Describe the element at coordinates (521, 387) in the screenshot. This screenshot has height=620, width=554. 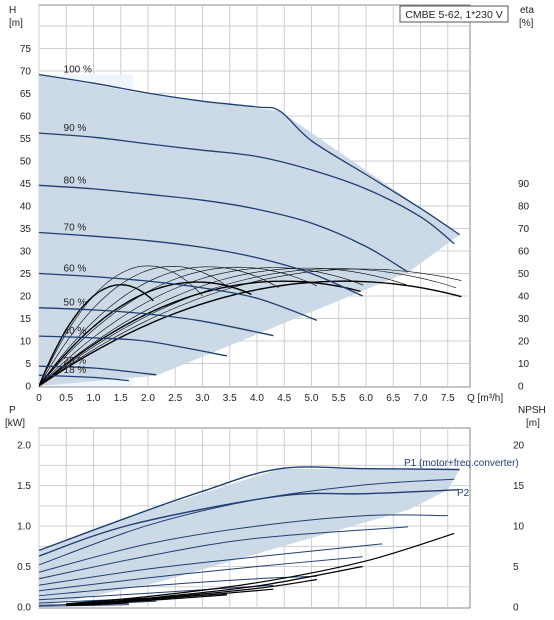
I see `eta-tick-label: 0` at that location.